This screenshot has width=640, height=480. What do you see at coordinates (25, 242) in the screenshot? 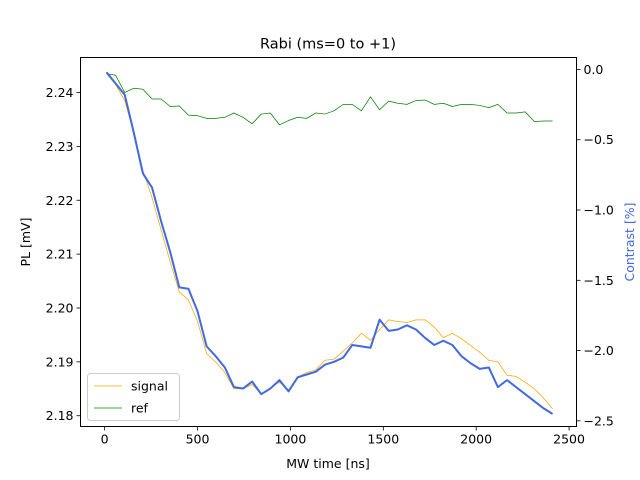
I see `y-axis-label: PL [mV]` at bounding box center [25, 242].